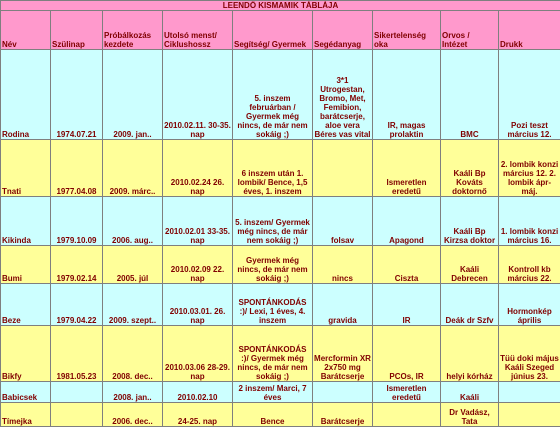  What do you see at coordinates (469, 168) in the screenshot?
I see `cell-orvos: Kaáli Bp Kováts doktornő` at bounding box center [469, 168].